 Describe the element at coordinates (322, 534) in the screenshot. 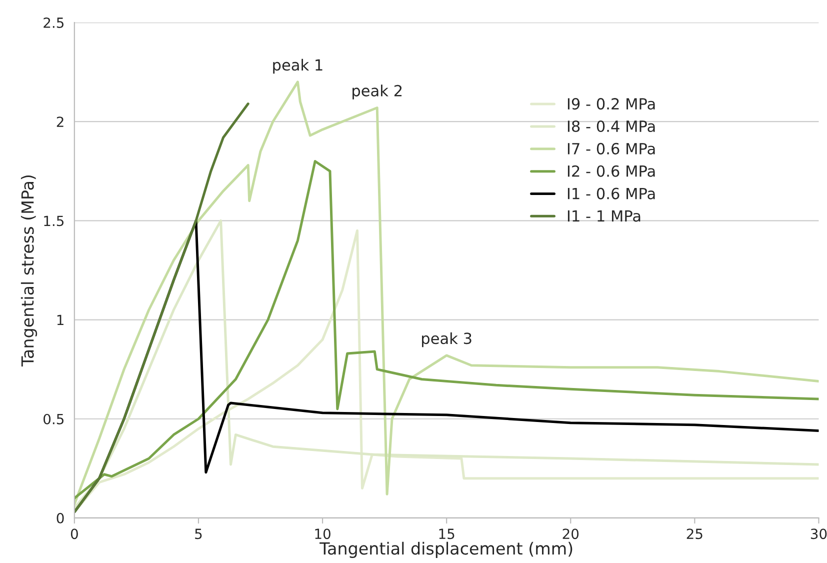

I see `x-tick-label: 10` at that location.